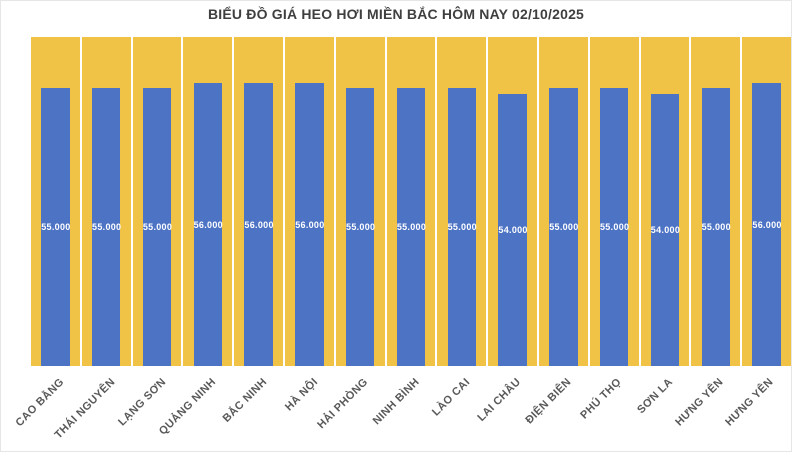 Image resolution: width=800 pixels, height=458 pixels. What do you see at coordinates (451, 397) in the screenshot?
I see `x-axis-label: LÀO CAI` at bounding box center [451, 397].